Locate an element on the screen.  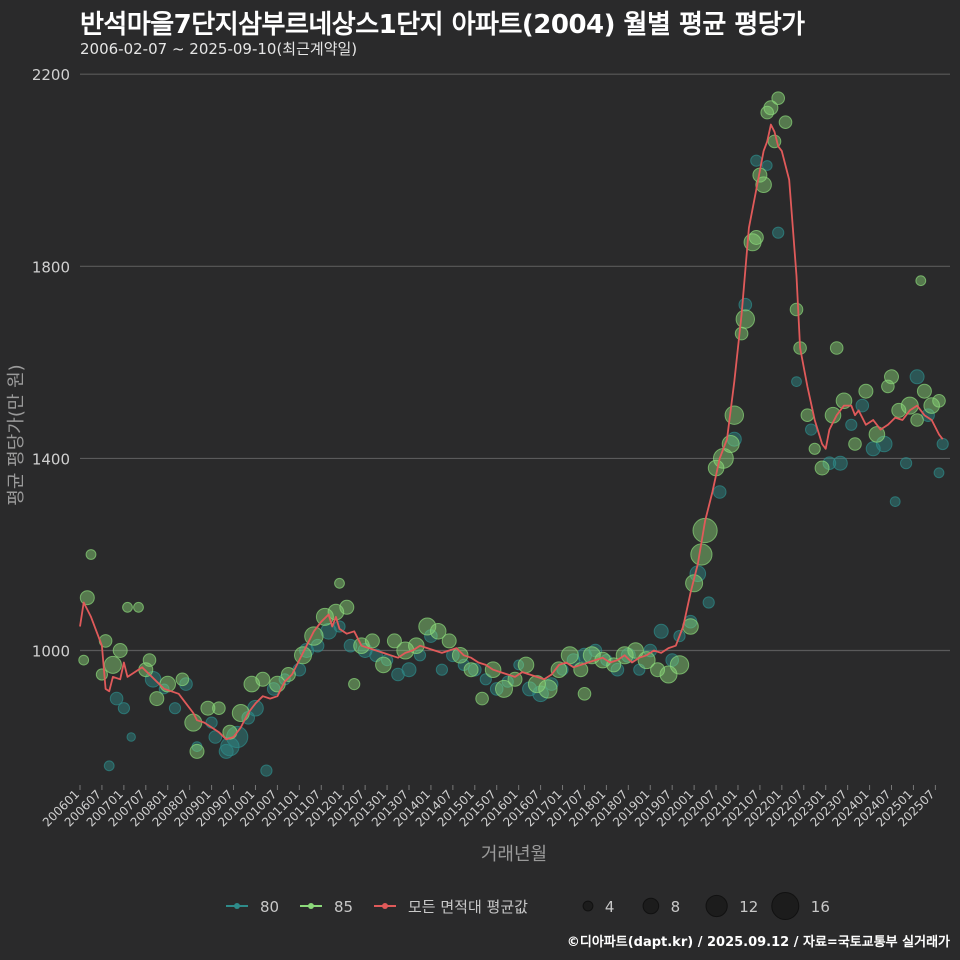
y-tick-label: 1400 is located at coordinates (51, 459).